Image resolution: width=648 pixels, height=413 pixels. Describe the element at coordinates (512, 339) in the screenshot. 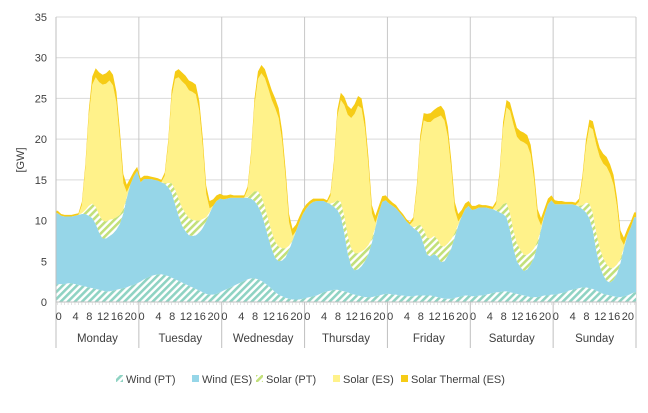

I see `day-label: Saturday` at that location.